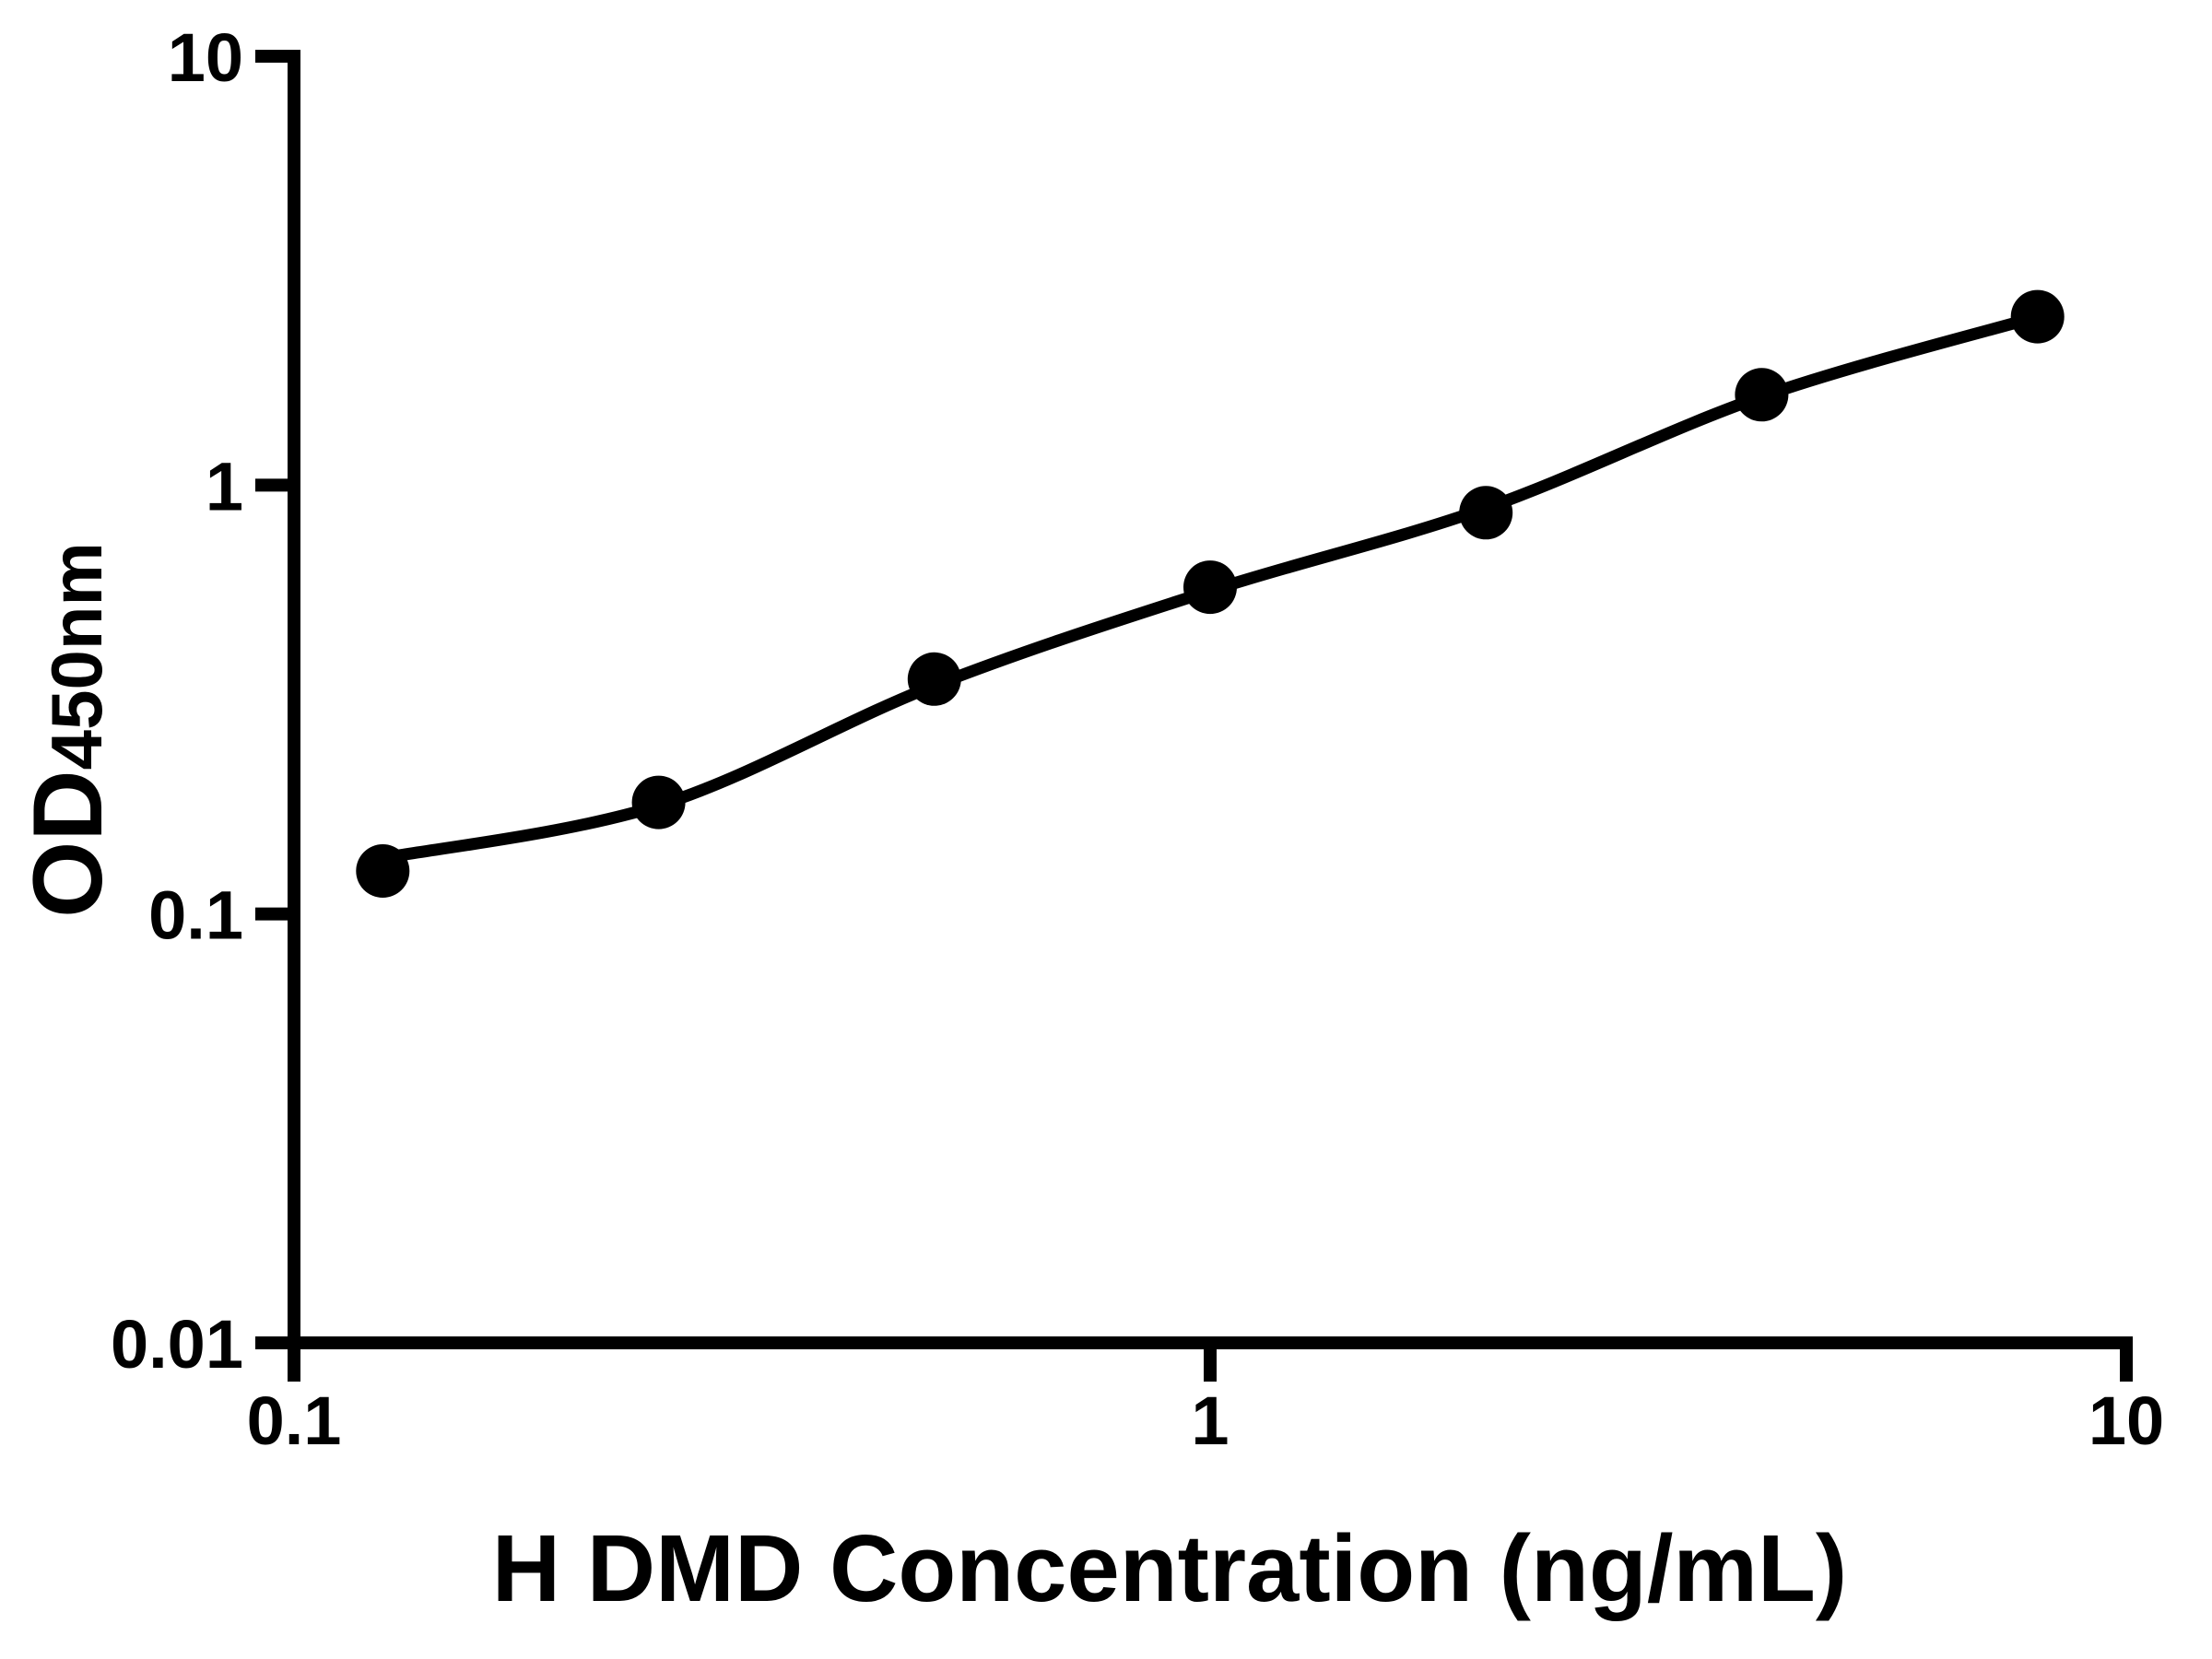 The image size is (2212, 1659). I want to click on y-axis-title-subscript: 450nm, so click(76, 656).